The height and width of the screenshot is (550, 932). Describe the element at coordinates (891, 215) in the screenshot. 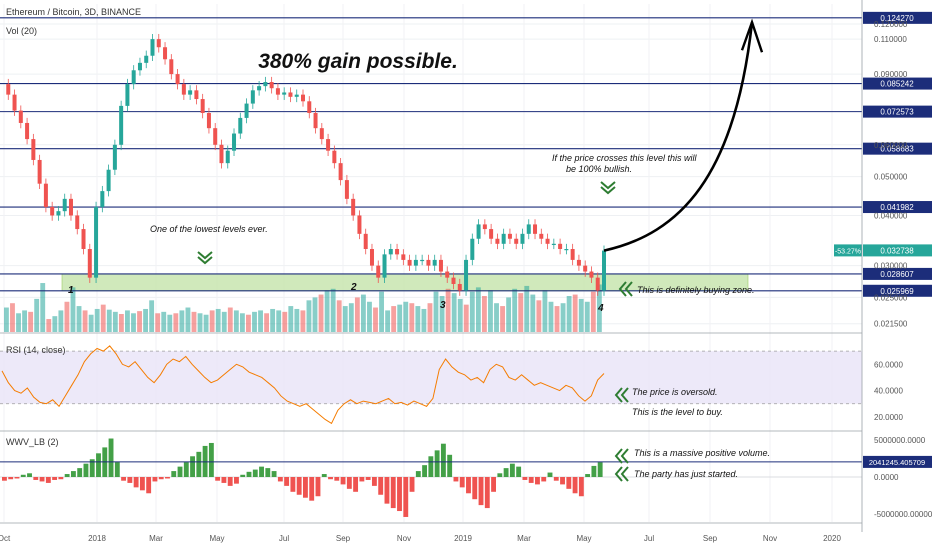

I see `price-tick-label: 0.040000` at that location.